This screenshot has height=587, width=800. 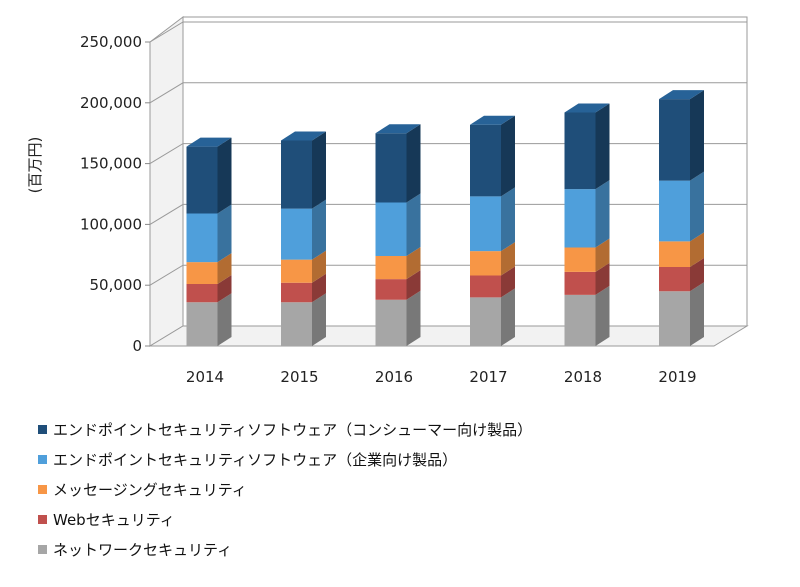 What do you see at coordinates (116, 285) in the screenshot?
I see `y-tick-label: 50,000` at bounding box center [116, 285].